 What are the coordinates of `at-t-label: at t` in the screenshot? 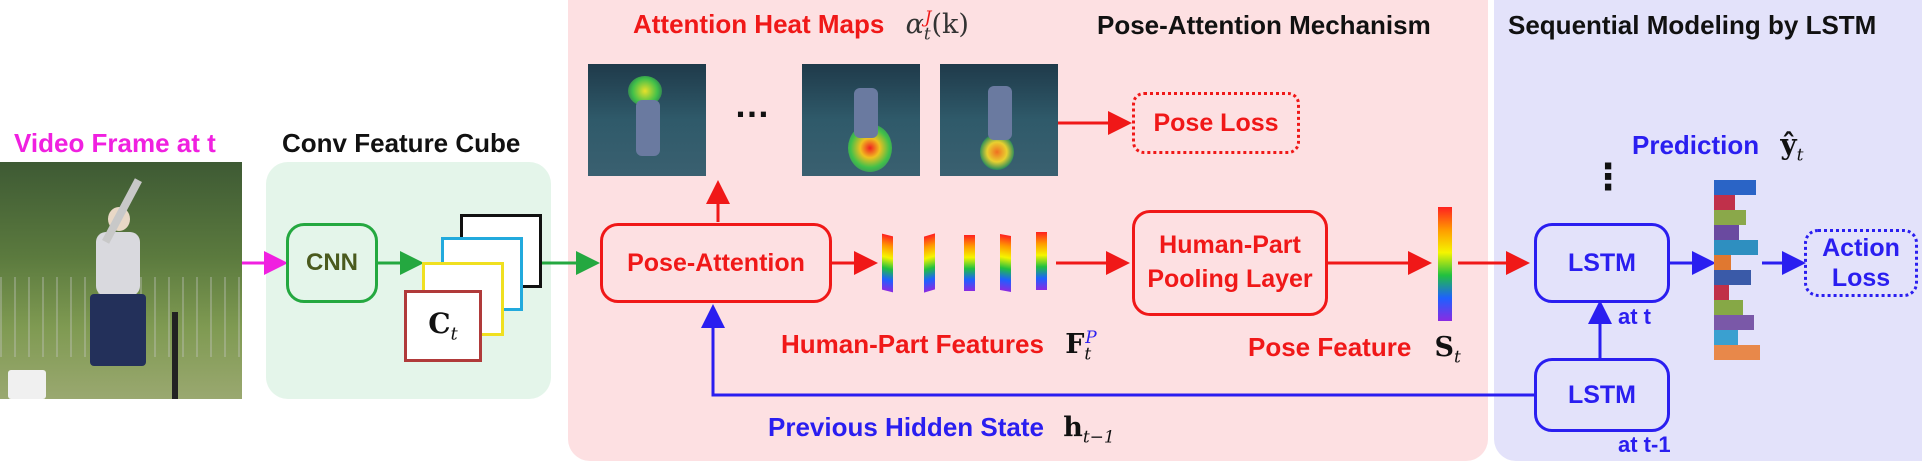 It's located at (1634, 316).